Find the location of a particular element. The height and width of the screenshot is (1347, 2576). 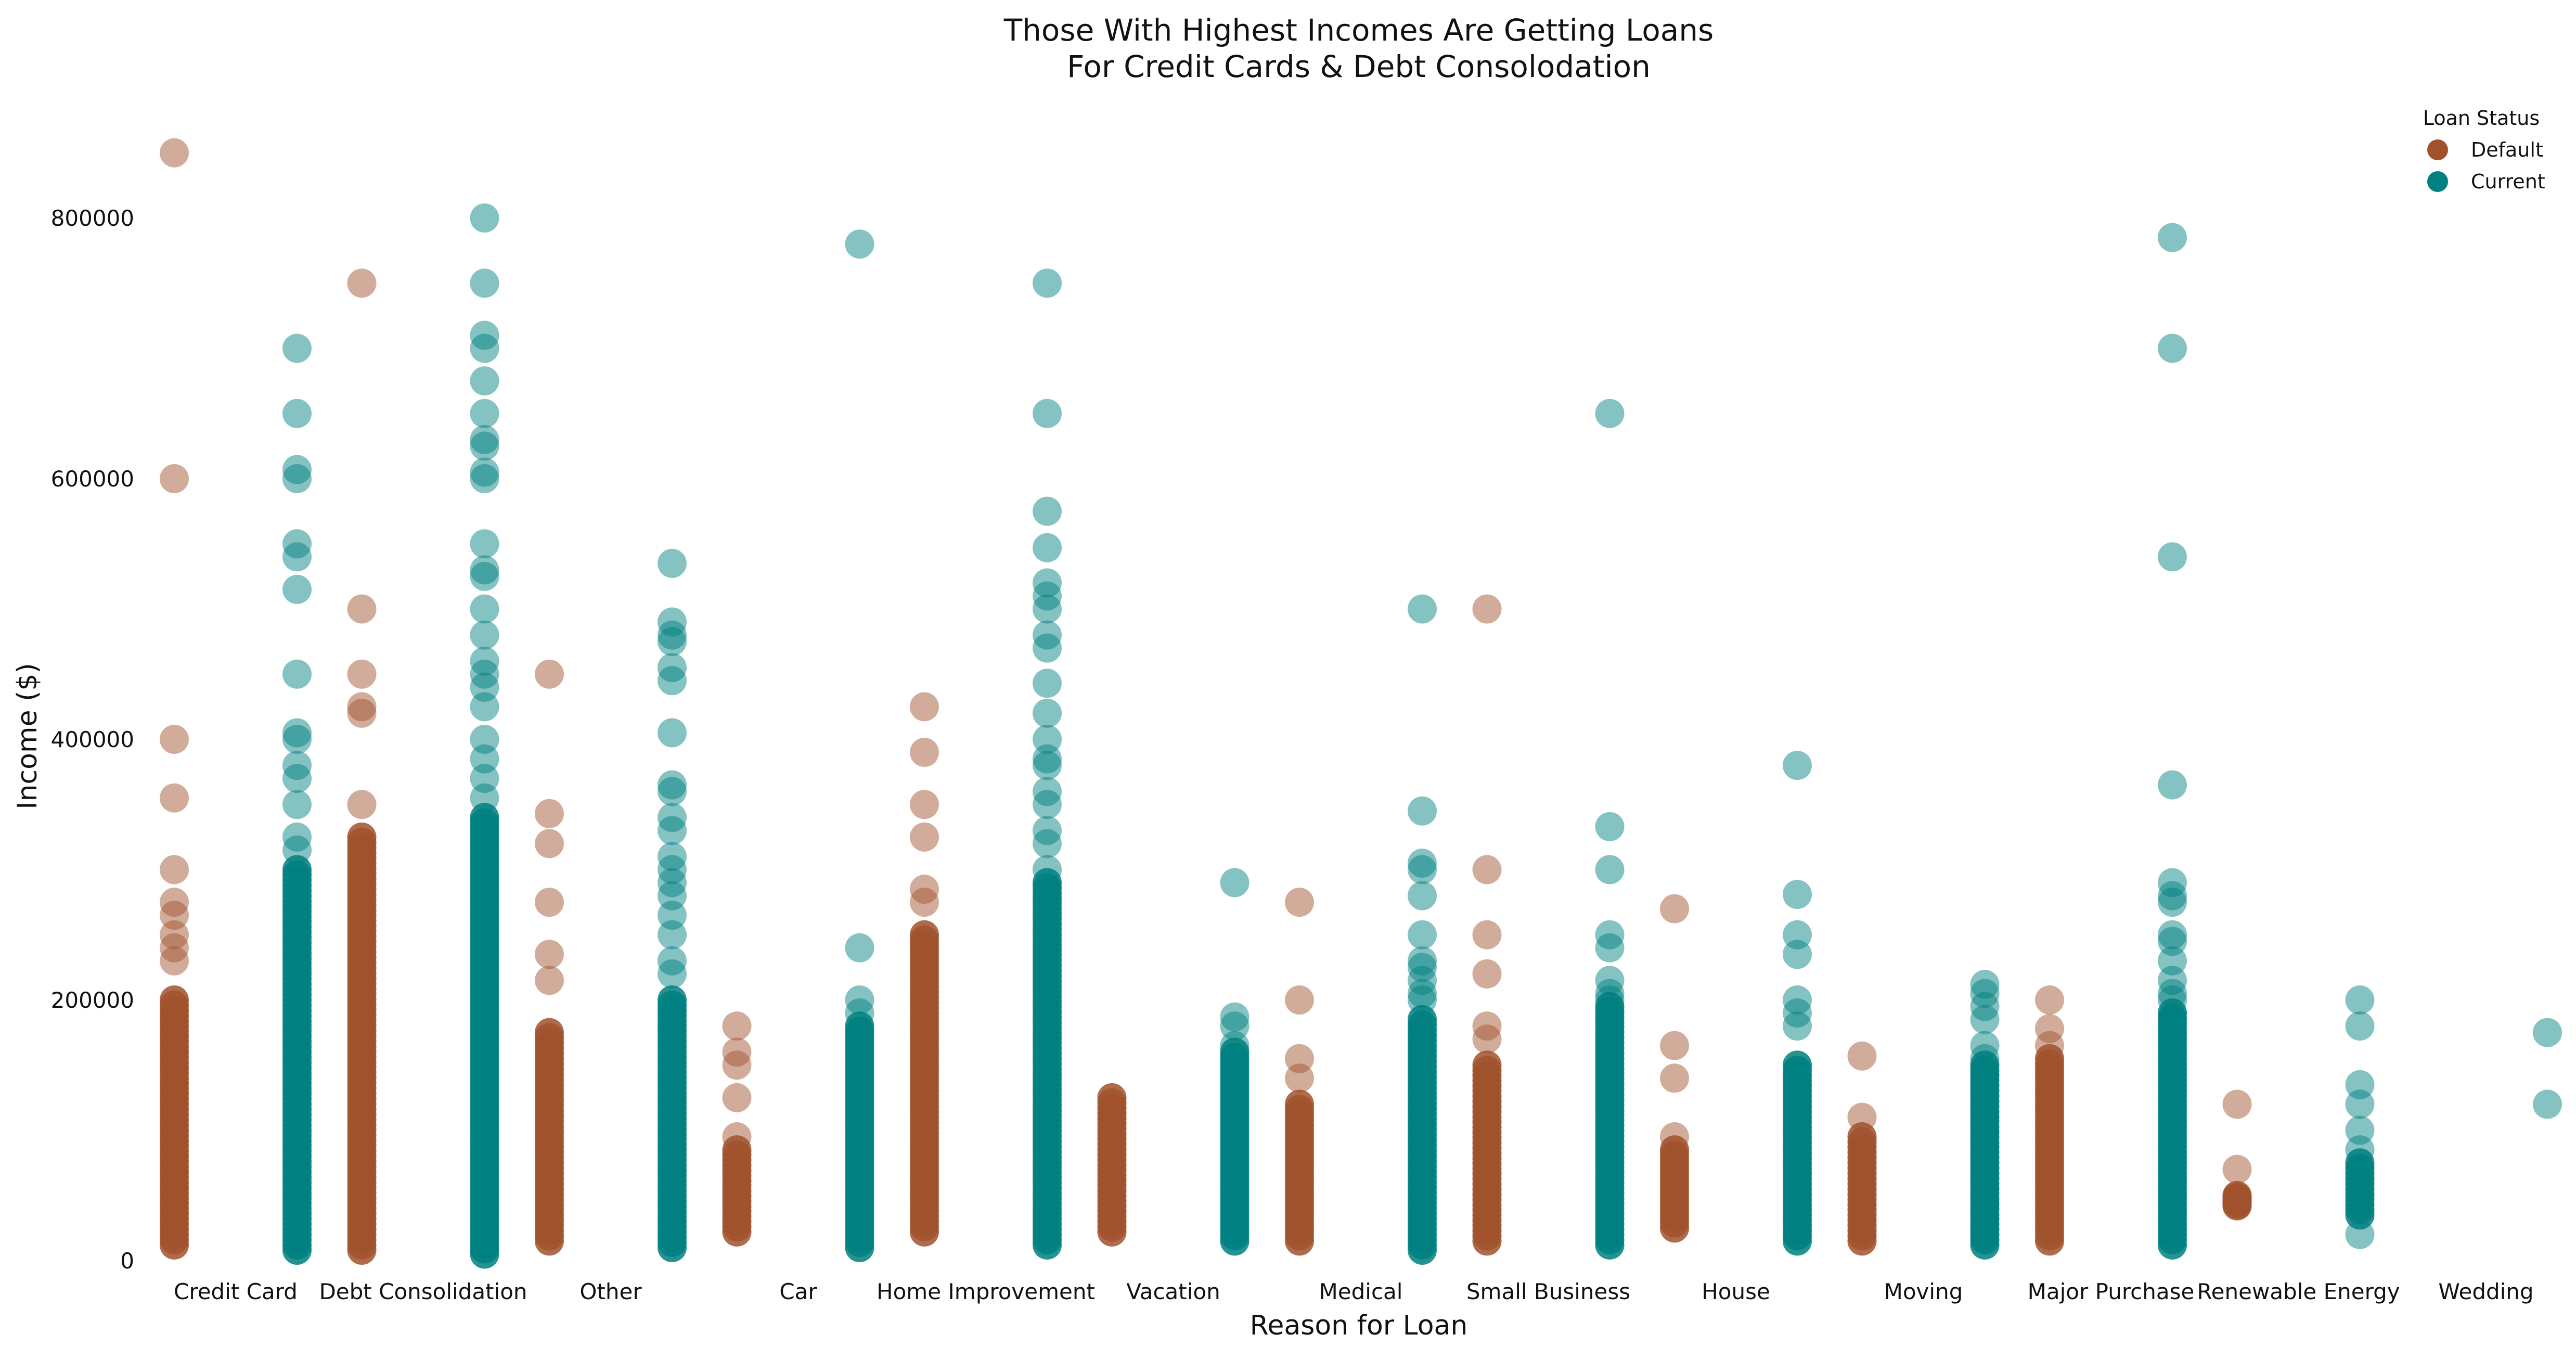

x-tick-label: Renewable Energy is located at coordinates (2298, 1291).